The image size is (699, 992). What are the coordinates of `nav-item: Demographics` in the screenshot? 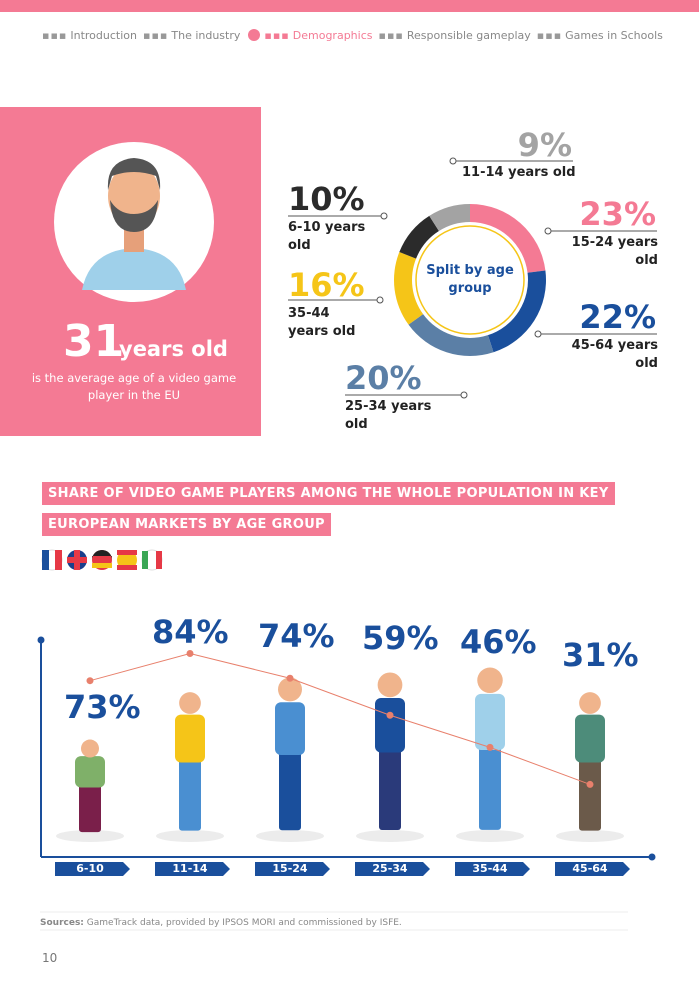 It's located at (332, 35).